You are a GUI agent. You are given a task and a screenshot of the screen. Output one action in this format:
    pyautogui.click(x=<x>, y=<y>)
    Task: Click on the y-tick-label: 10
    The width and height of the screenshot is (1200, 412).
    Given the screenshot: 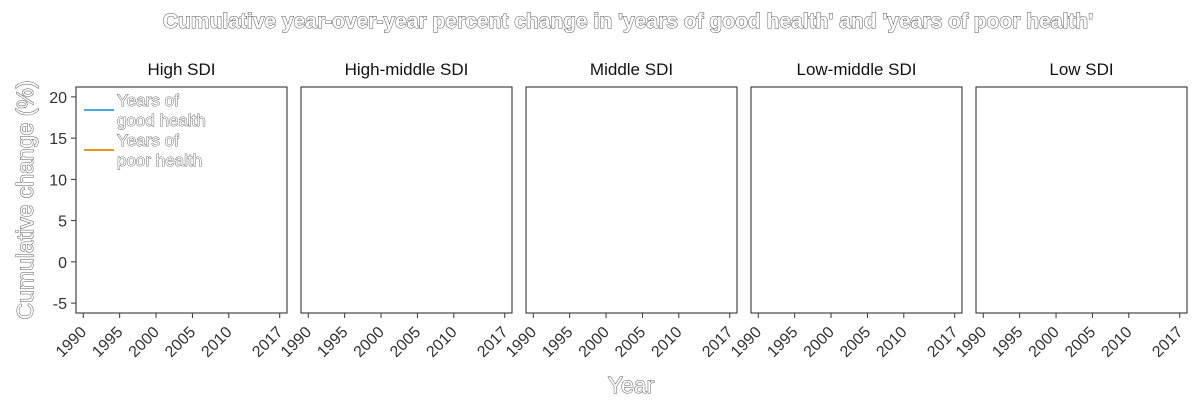 What is the action you would take?
    pyautogui.click(x=58, y=180)
    